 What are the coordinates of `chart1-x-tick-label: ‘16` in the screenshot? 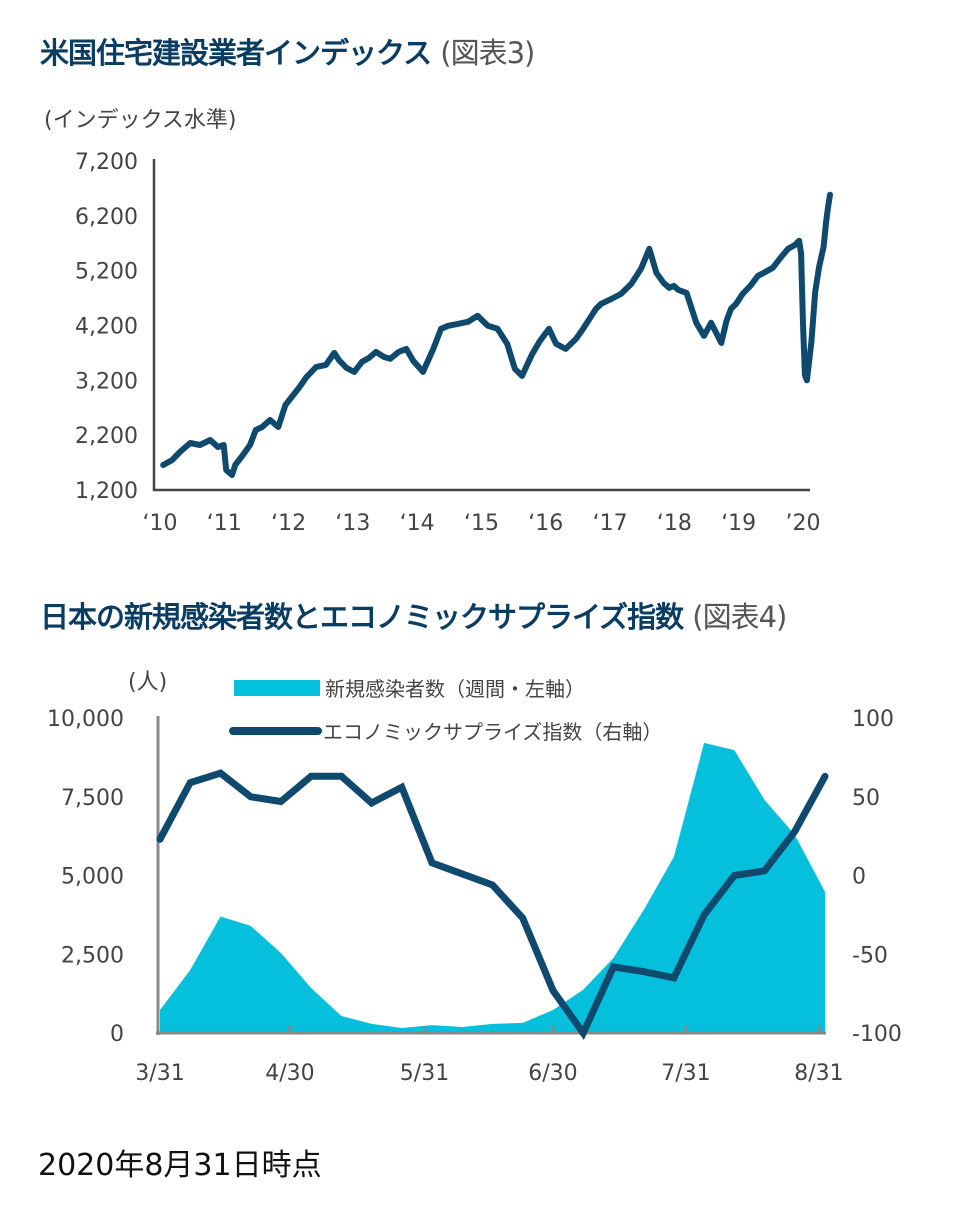 It's located at (545, 523).